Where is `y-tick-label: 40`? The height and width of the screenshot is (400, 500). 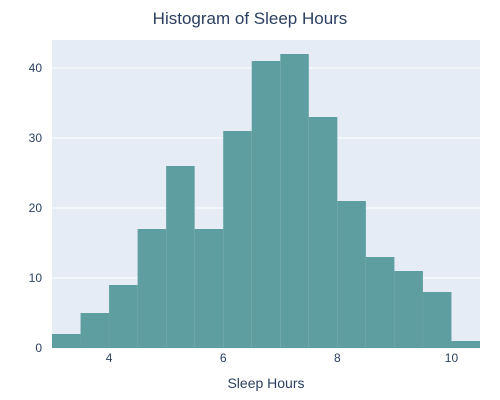 y-tick-label: 40 is located at coordinates (36, 68).